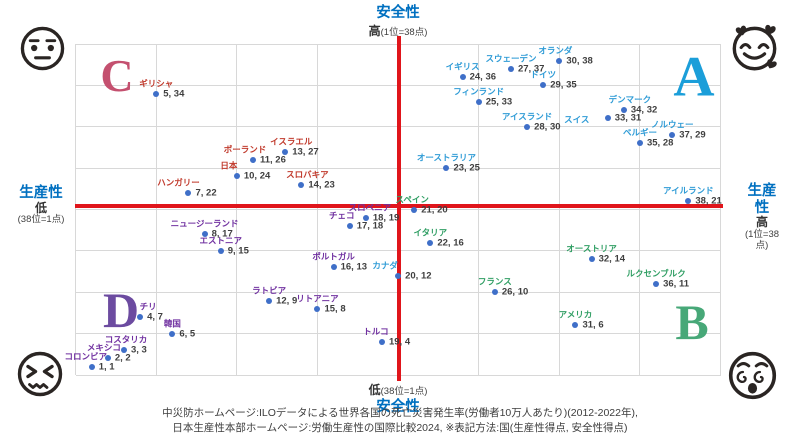 The image size is (800, 441). Describe the element at coordinates (354, 267) in the screenshot. I see `point-score-value: 16, 13` at that location.